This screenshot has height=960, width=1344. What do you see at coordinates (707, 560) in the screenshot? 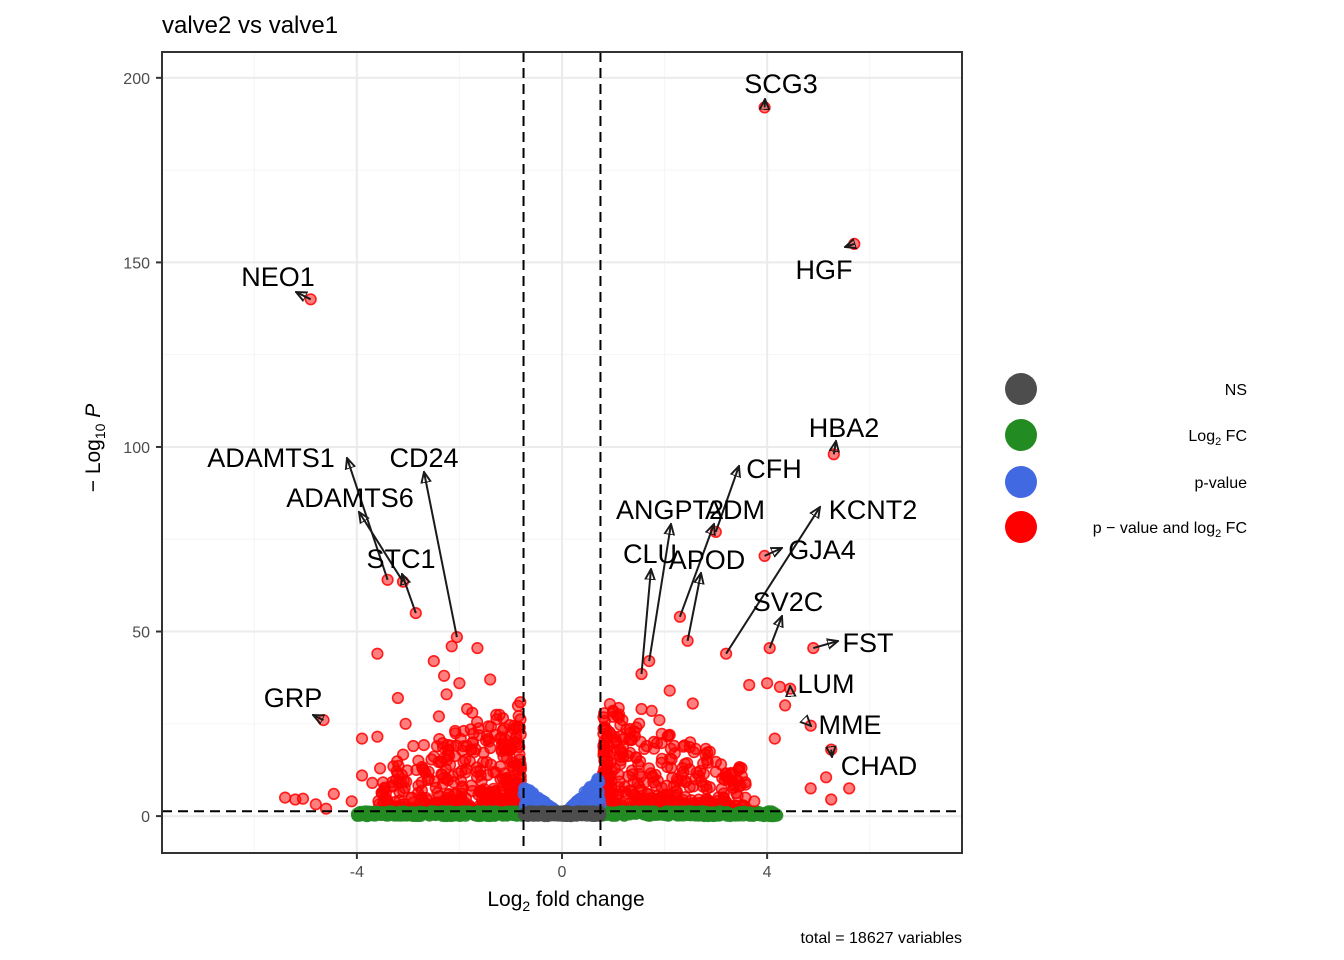
I see `gene-label: APOD` at bounding box center [707, 560].